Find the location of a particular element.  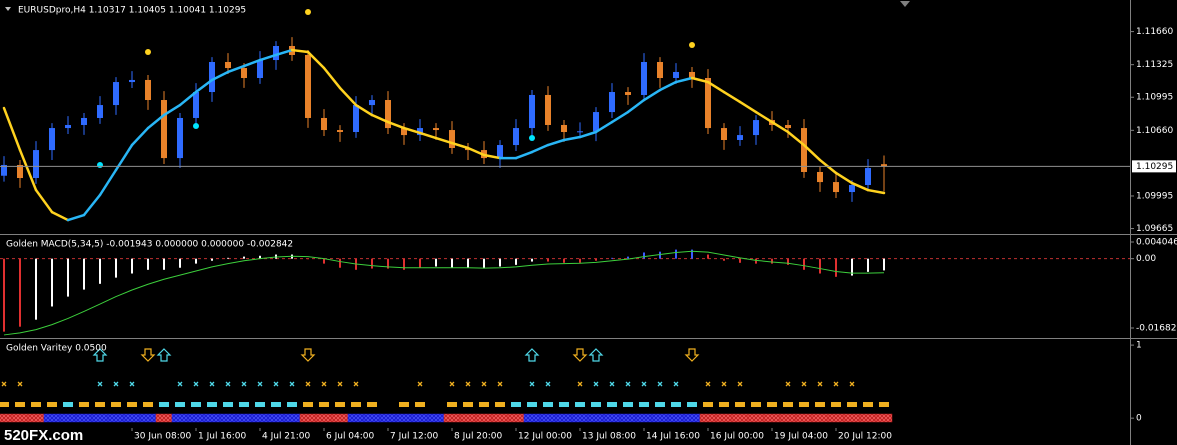

menu-triangle is located at coordinates (8, 9).